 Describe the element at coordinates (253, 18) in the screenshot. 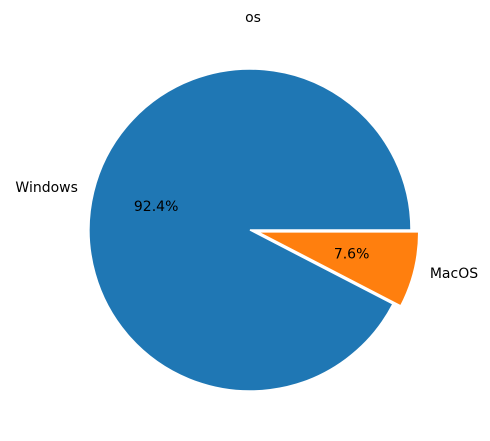

I see `chart-title: os` at that location.